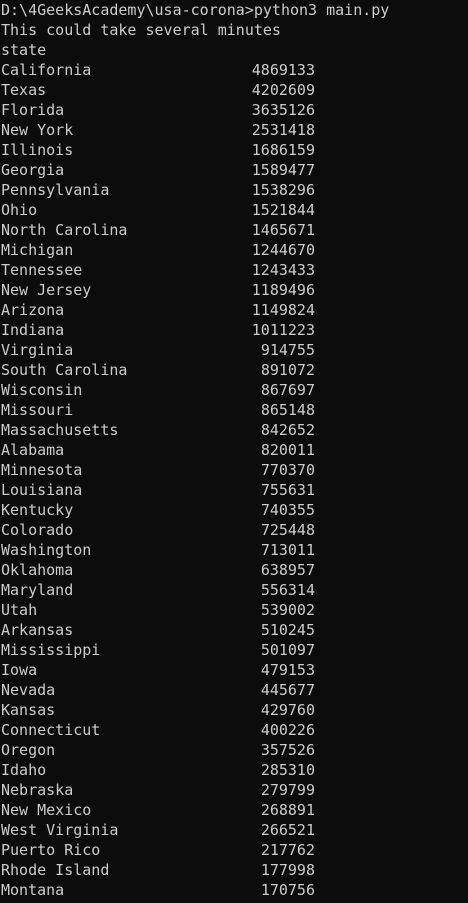  I want to click on state-name: California, so click(46, 70).